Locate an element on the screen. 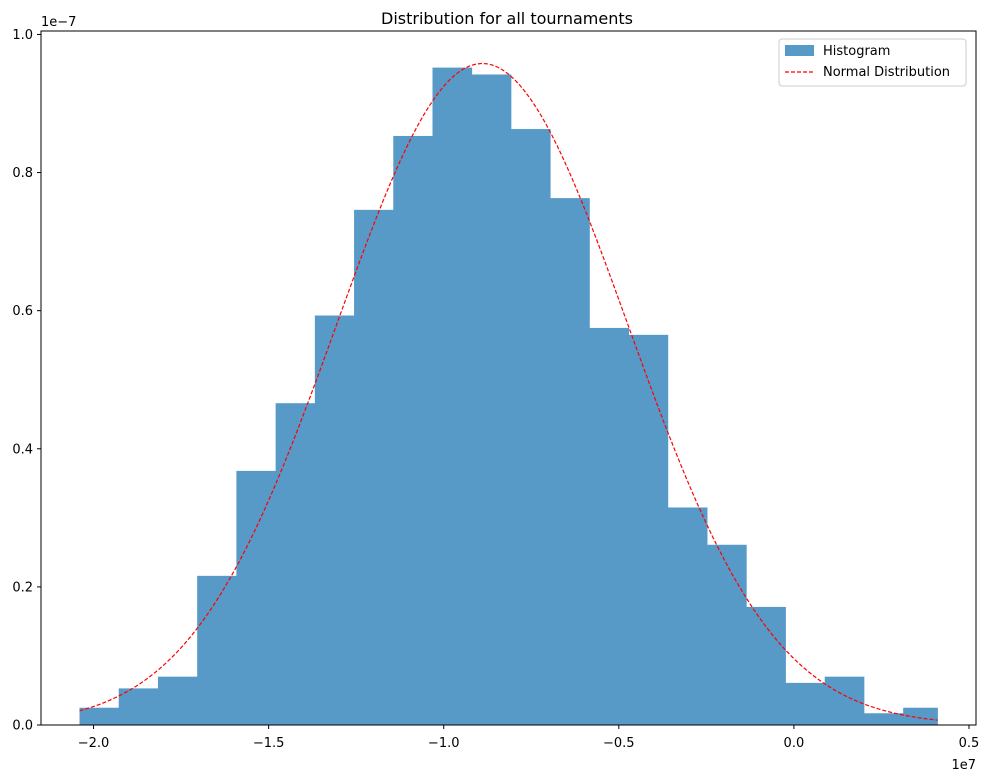 Image resolution: width=982 pixels, height=781 pixels. y-tick-label: 0.8 is located at coordinates (22, 173).